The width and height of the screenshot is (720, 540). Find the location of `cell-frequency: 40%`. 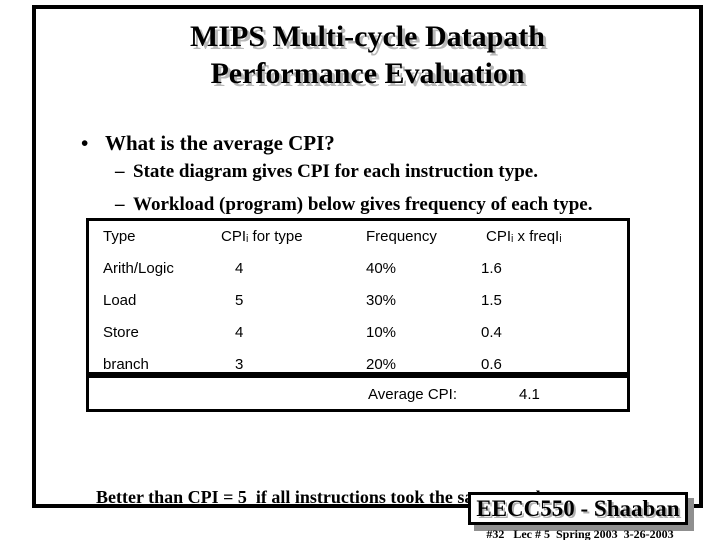

cell-frequency: 40% is located at coordinates (381, 268).